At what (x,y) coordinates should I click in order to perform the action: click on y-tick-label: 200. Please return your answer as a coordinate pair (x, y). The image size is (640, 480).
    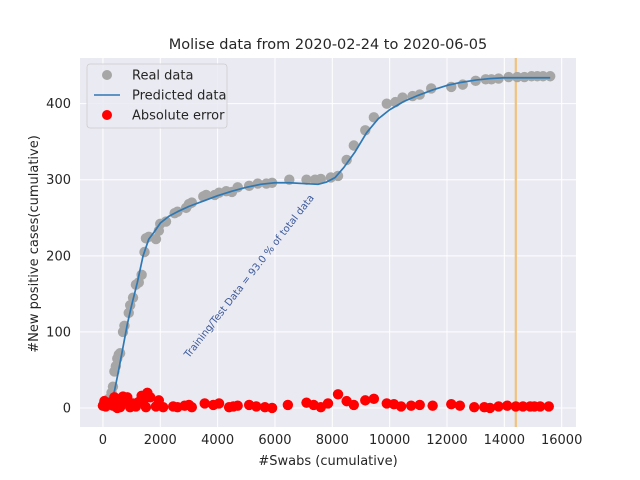
    Looking at the image, I should click on (58, 256).